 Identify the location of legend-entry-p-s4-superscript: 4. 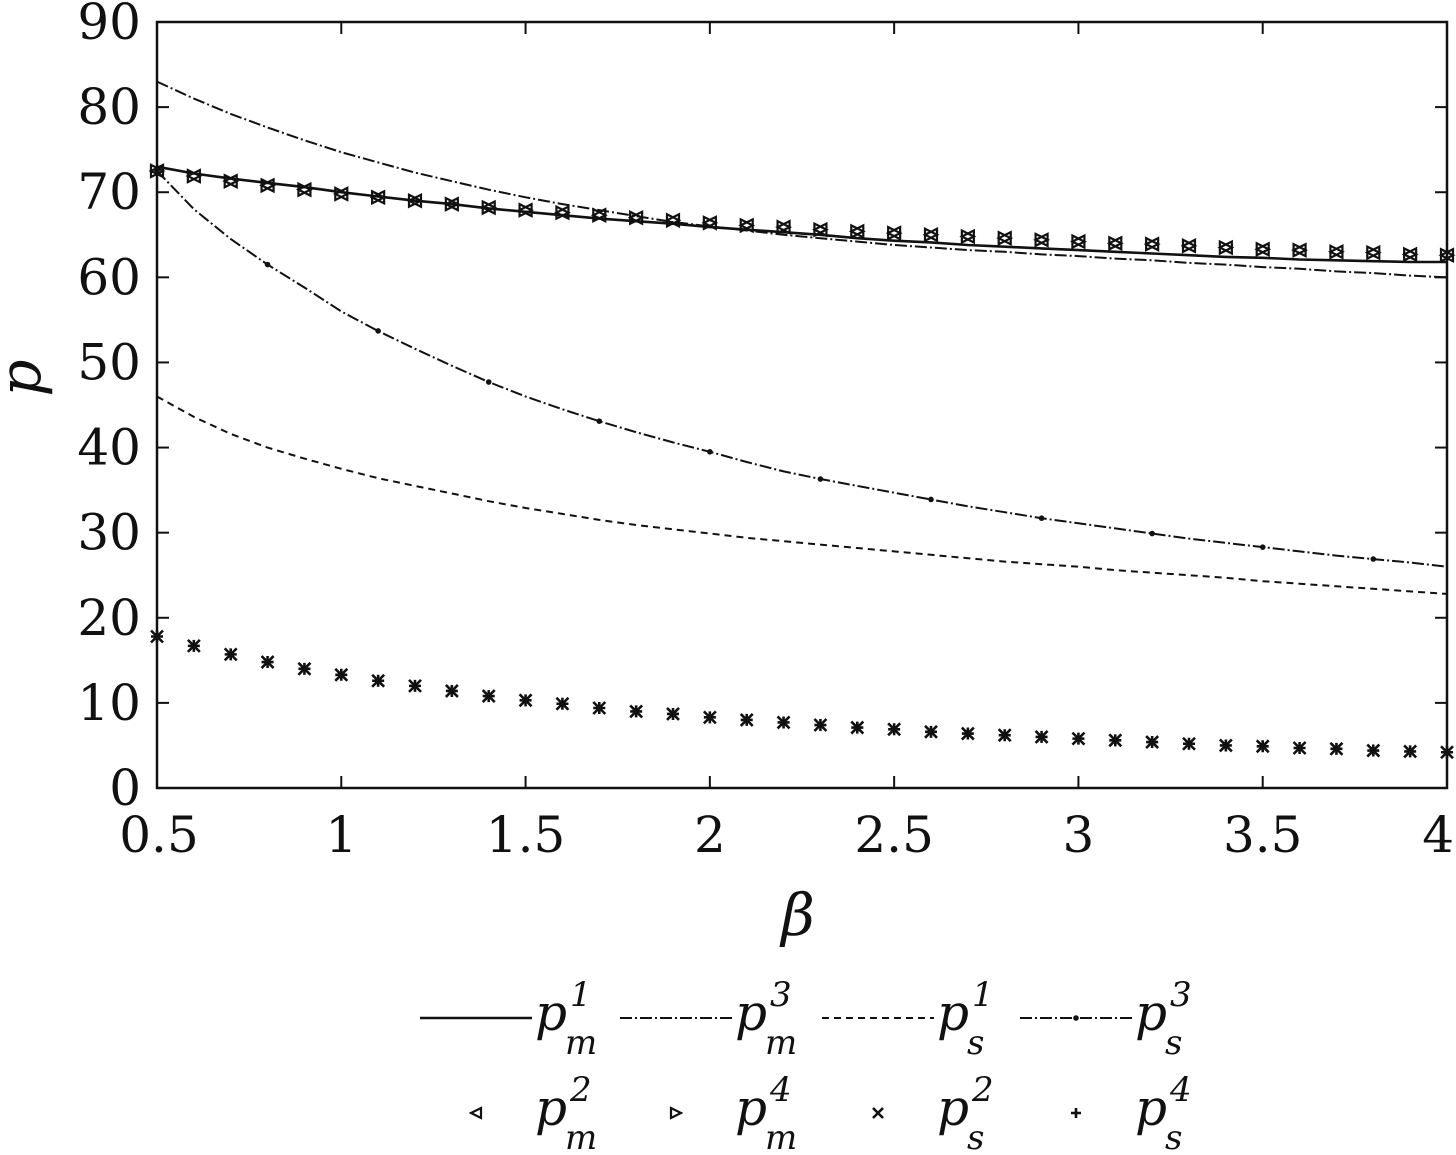
(1180, 1090).